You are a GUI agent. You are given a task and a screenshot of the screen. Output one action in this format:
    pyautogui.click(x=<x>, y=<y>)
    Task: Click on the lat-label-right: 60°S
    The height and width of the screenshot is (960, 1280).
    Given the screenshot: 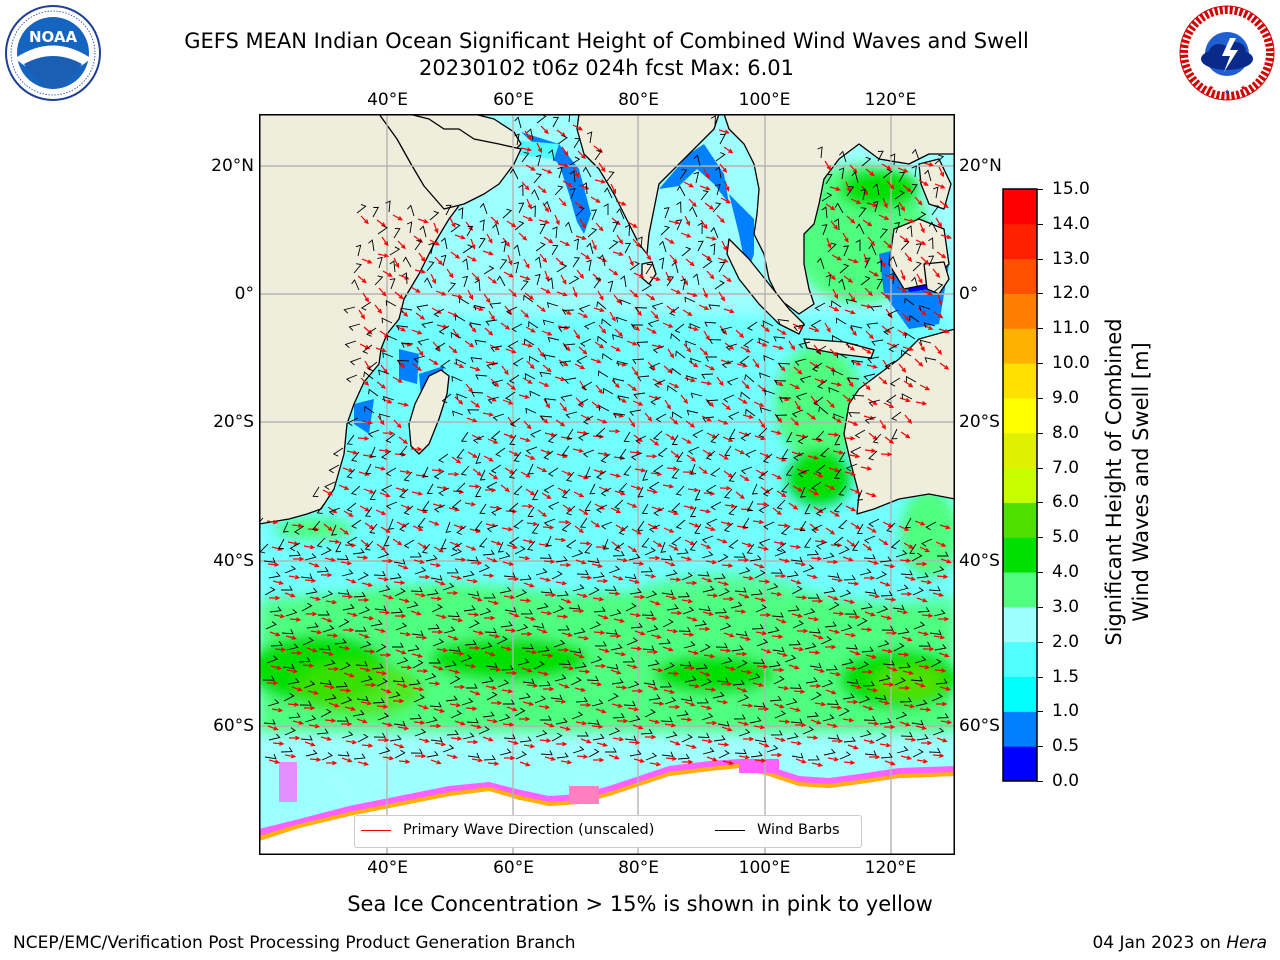 What is the action you would take?
    pyautogui.click(x=979, y=726)
    